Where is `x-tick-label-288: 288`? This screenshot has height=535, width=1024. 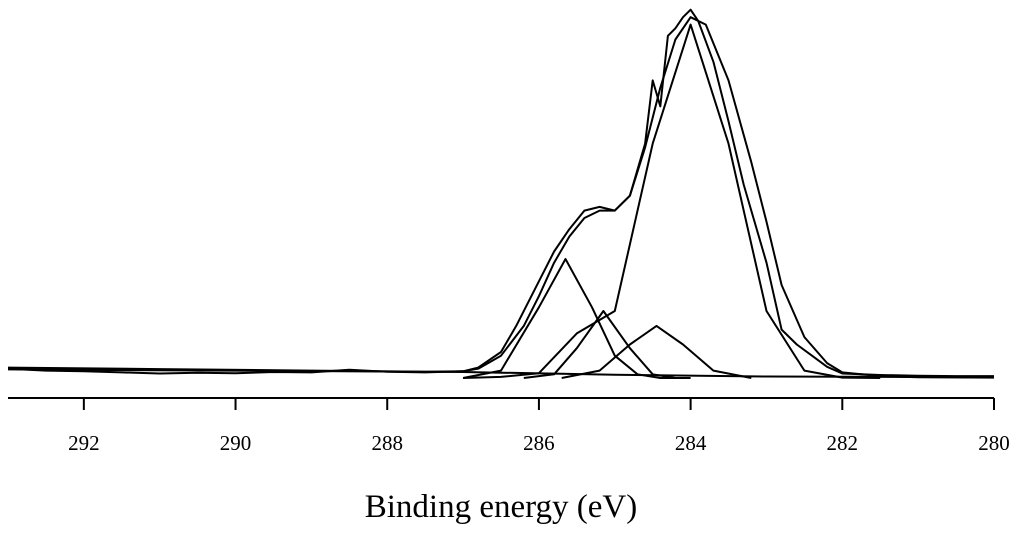 x-tick-label-288: 288 is located at coordinates (387, 443).